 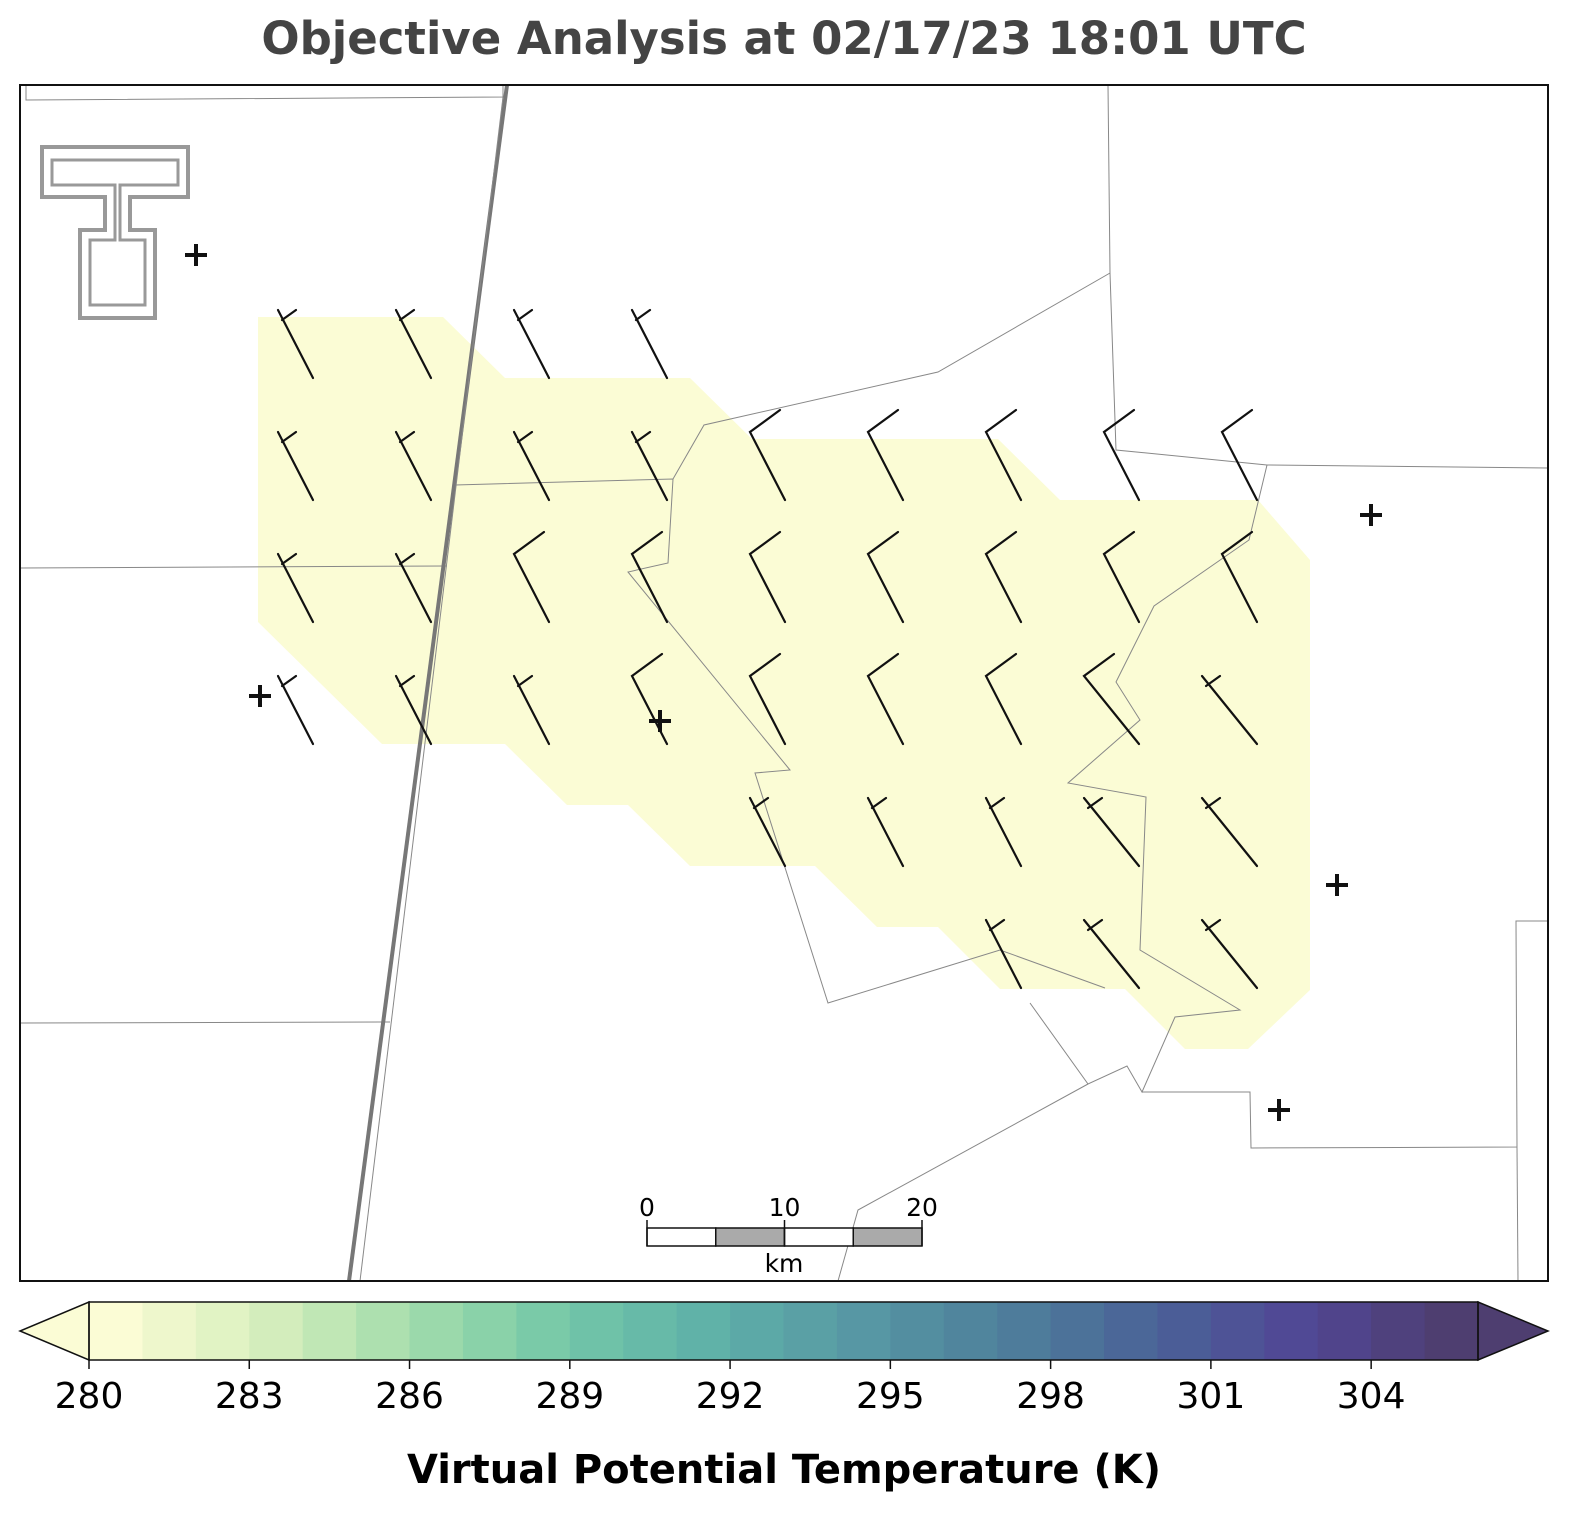 What do you see at coordinates (1050, 1396) in the screenshot?
I see `colorbar-tick-label: 298` at bounding box center [1050, 1396].